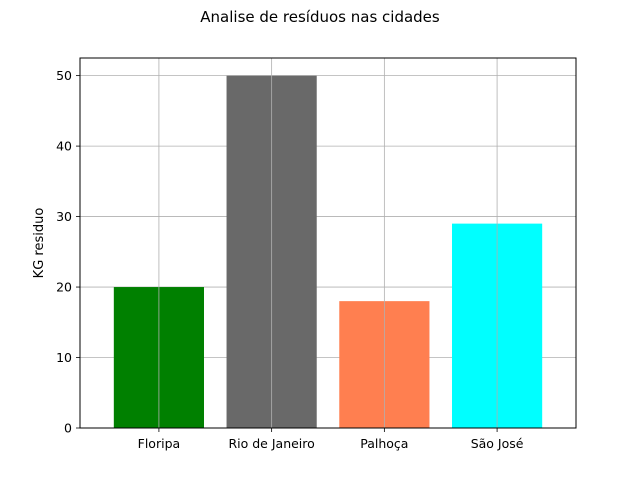 This screenshot has height=484, width=640. What do you see at coordinates (68, 252) in the screenshot?
I see `y-axis: 0 10 20 30 40 50` at bounding box center [68, 252].